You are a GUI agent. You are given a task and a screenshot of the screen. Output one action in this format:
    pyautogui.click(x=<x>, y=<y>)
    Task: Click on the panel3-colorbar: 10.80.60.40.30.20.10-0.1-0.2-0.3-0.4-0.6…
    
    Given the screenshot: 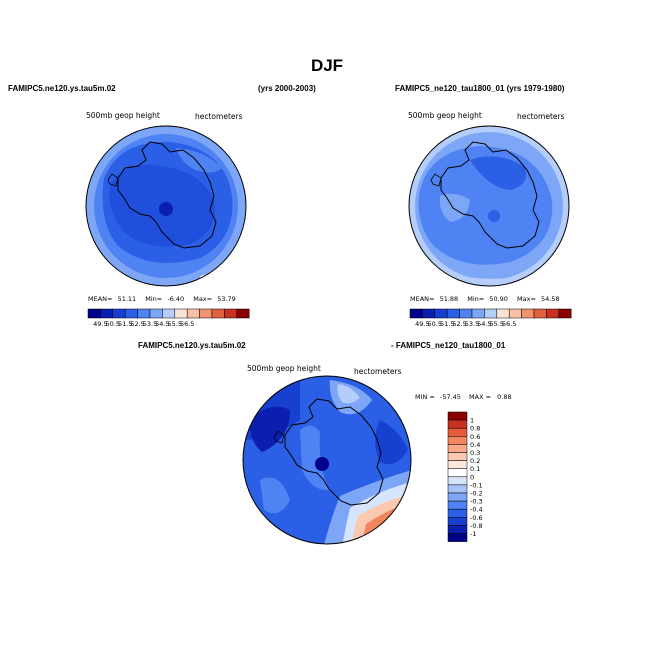 What is the action you would take?
    pyautogui.click(x=465, y=476)
    